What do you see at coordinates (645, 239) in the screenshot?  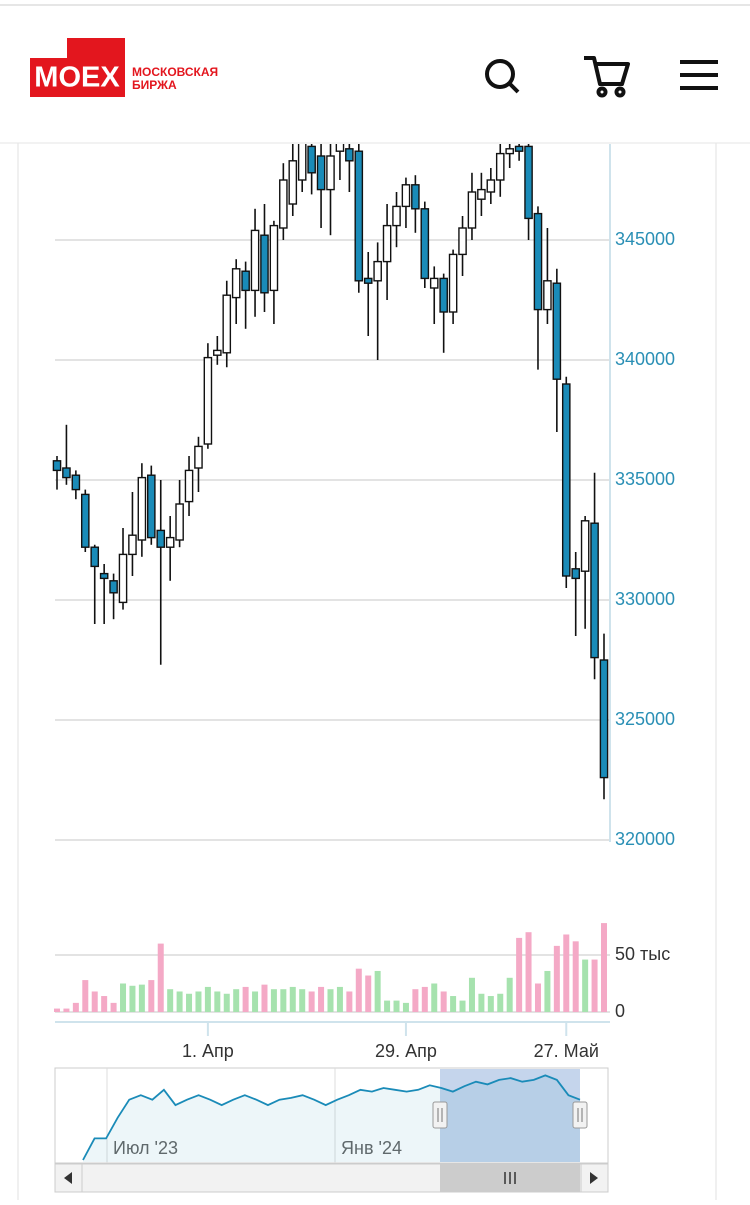 I see `y-tick-label: 345000` at bounding box center [645, 239].